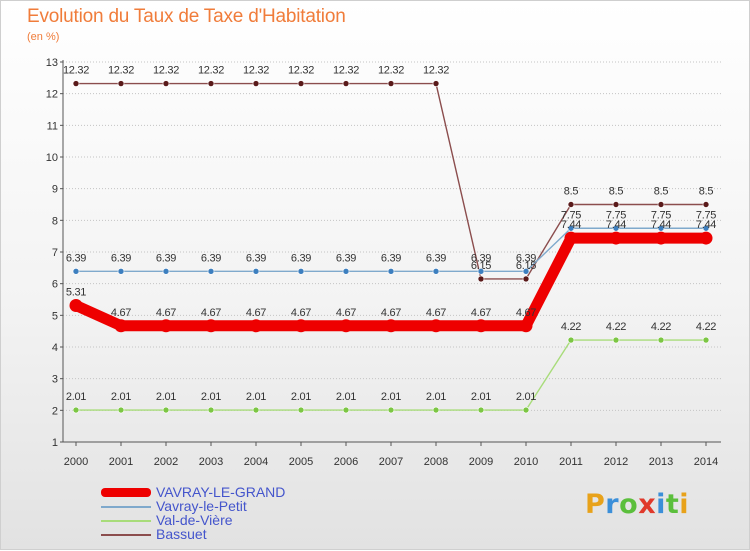 The height and width of the screenshot is (551, 750). I want to click on y-tick-label: 13, so click(52, 63).